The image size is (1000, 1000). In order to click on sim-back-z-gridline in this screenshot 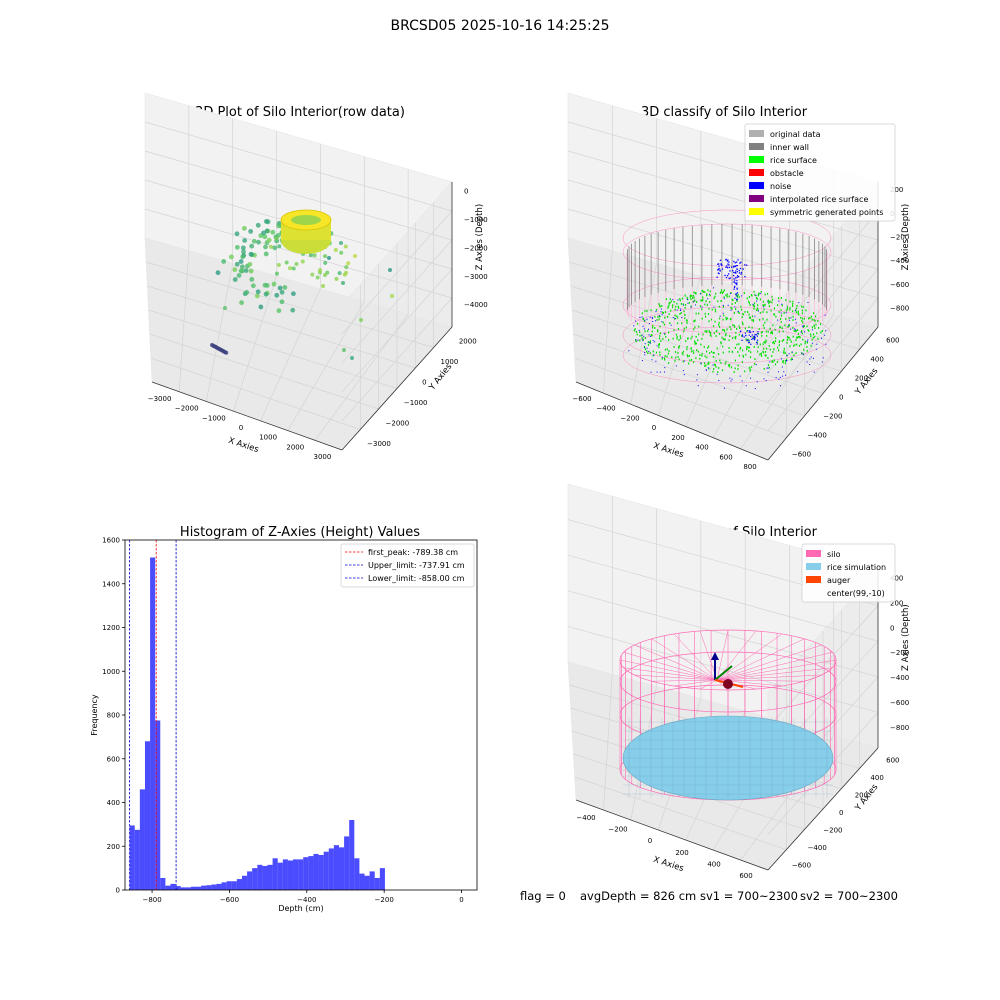, I will do `click(723, 598)`.